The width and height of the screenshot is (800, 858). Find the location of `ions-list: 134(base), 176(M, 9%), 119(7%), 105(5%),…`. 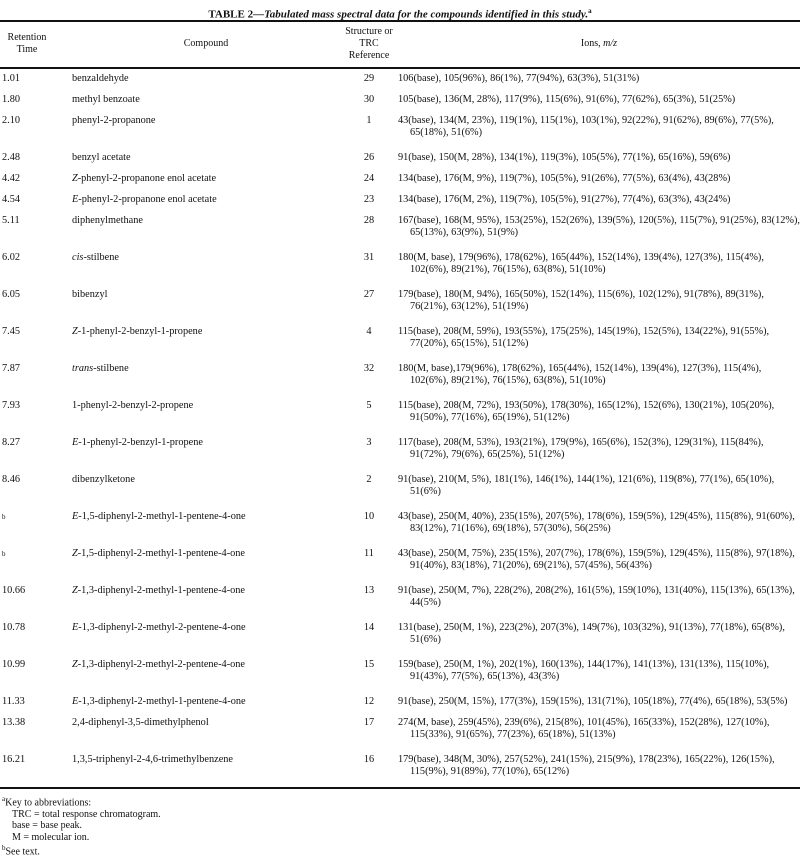

ions-list: 134(base), 176(M, 9%), 119(7%), 105(5%),… is located at coordinates (564, 178).